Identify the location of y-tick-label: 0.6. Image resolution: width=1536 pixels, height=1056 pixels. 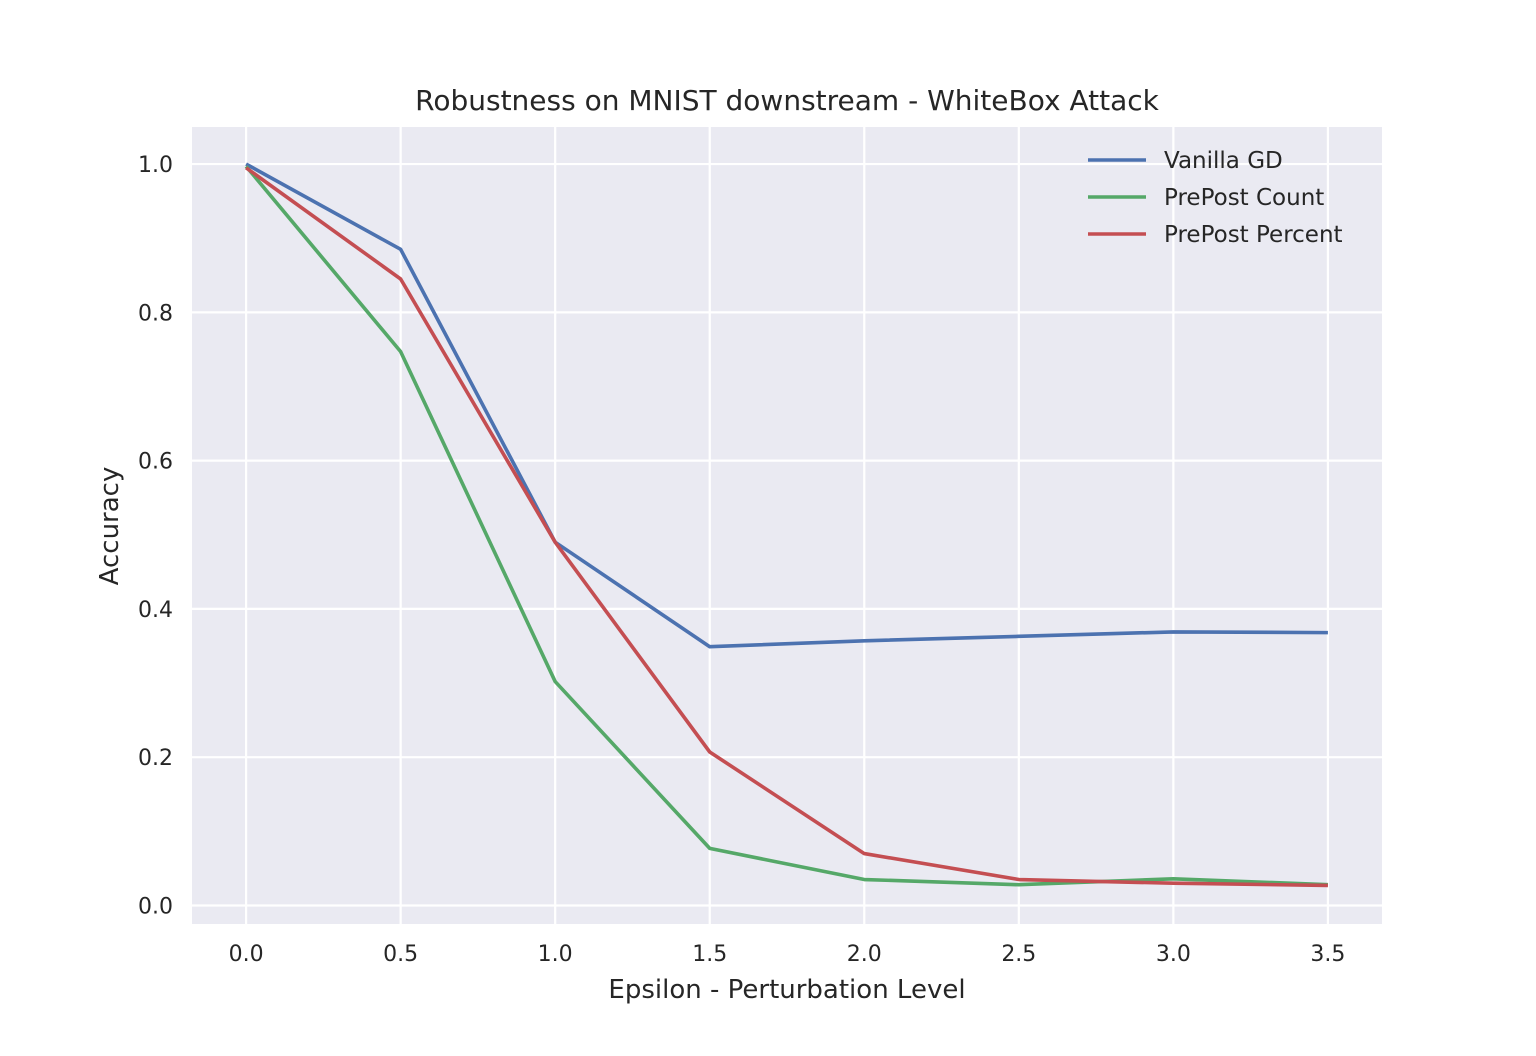
(155, 462).